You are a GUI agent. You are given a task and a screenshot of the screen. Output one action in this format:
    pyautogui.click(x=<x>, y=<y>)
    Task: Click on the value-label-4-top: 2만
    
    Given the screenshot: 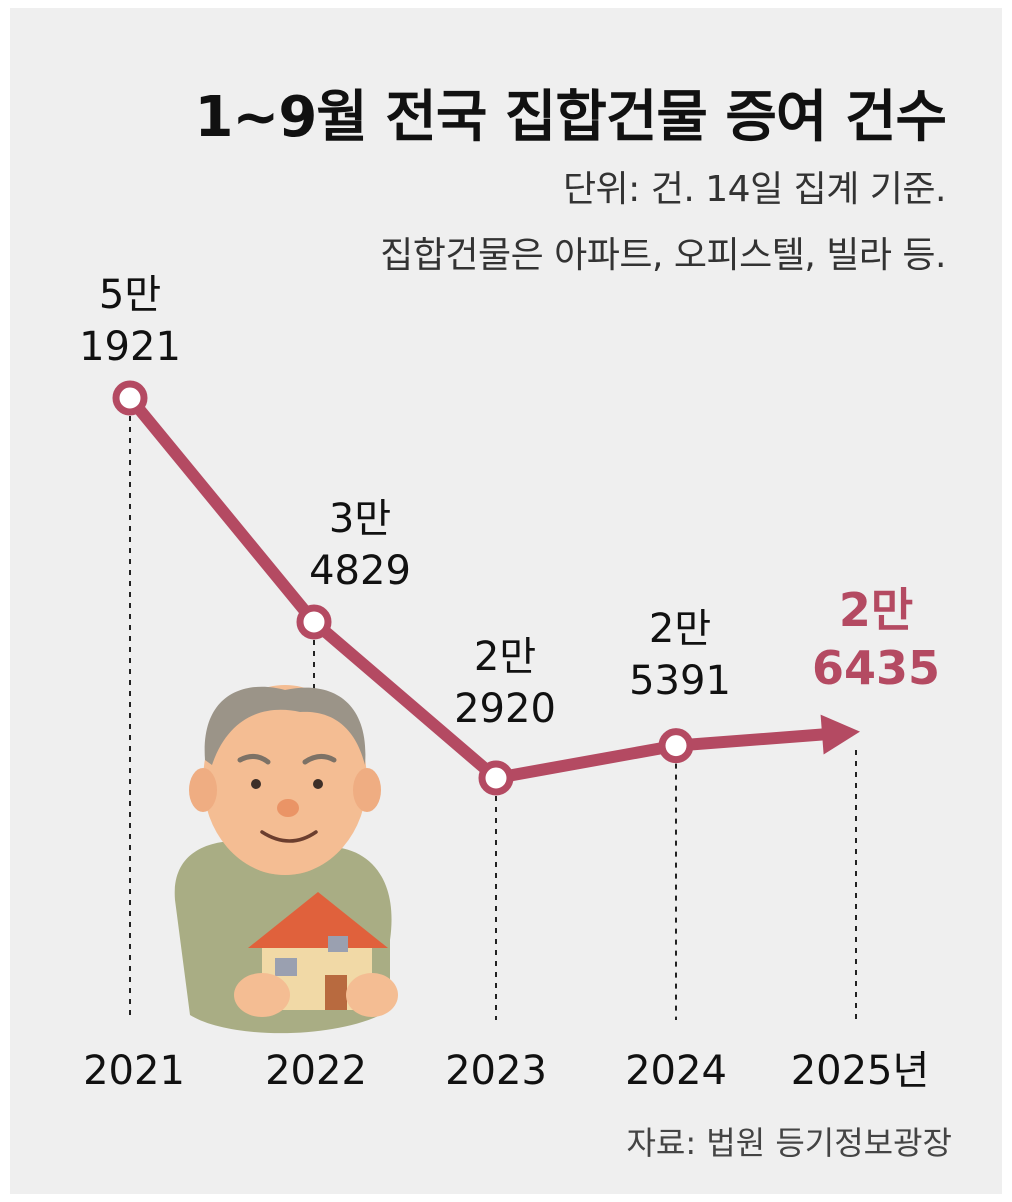 What is the action you would take?
    pyautogui.click(x=876, y=610)
    